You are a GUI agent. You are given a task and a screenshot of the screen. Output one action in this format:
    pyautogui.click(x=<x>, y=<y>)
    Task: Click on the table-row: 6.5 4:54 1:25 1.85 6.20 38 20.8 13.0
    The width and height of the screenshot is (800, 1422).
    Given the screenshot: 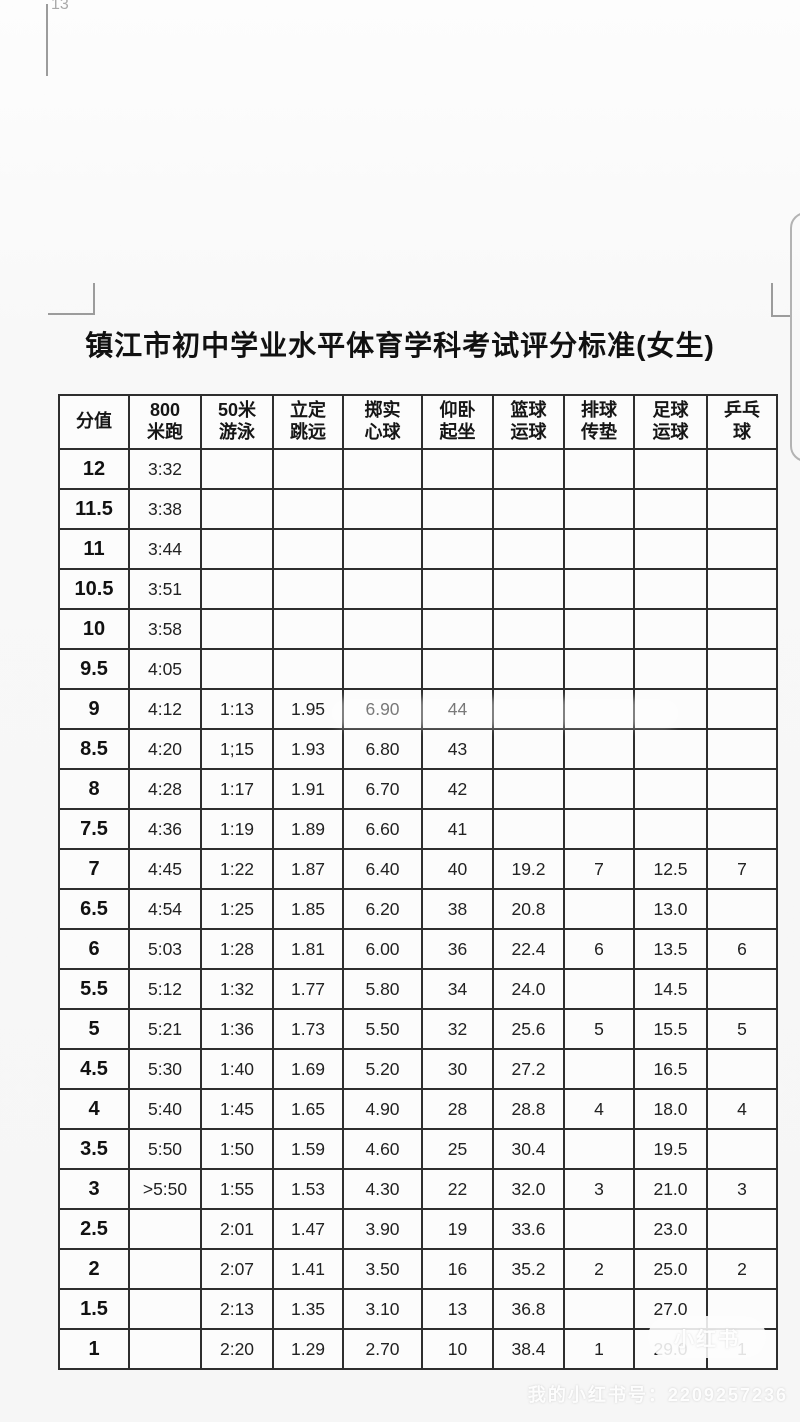 What is the action you would take?
    pyautogui.click(x=418, y=909)
    